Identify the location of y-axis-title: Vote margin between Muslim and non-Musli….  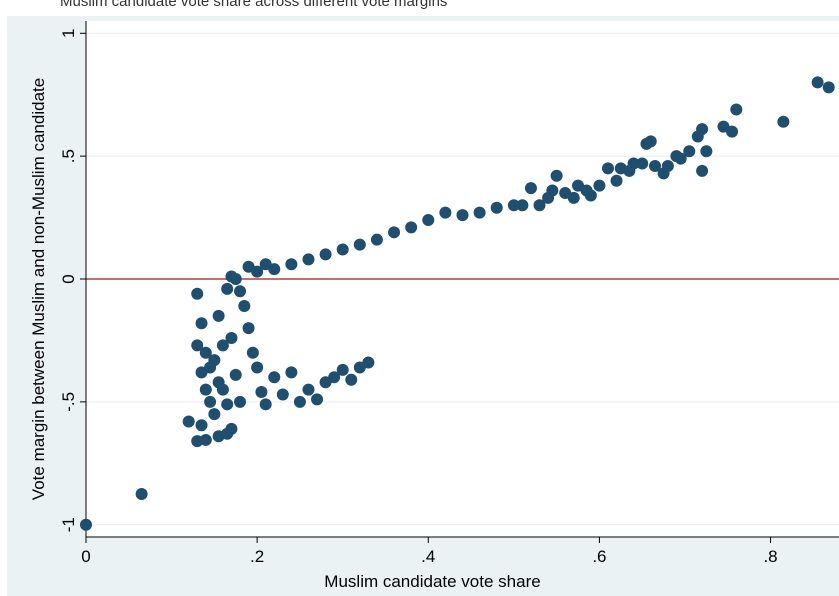
(38, 289).